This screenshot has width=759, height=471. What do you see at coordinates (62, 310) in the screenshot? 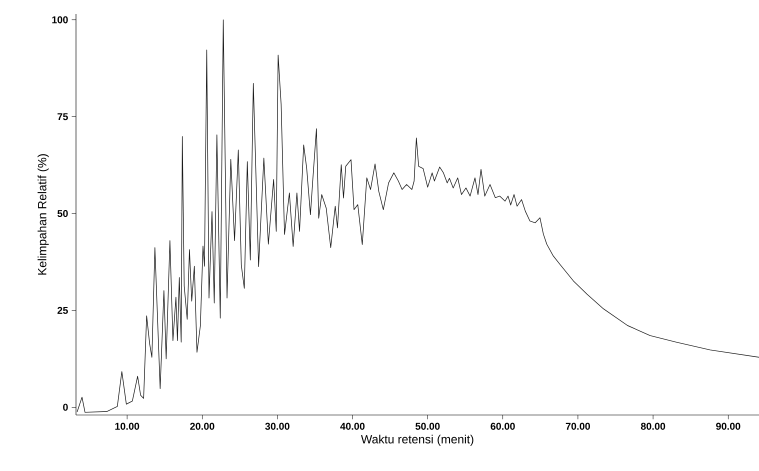
I see `y-tick-label: 25` at bounding box center [62, 310].